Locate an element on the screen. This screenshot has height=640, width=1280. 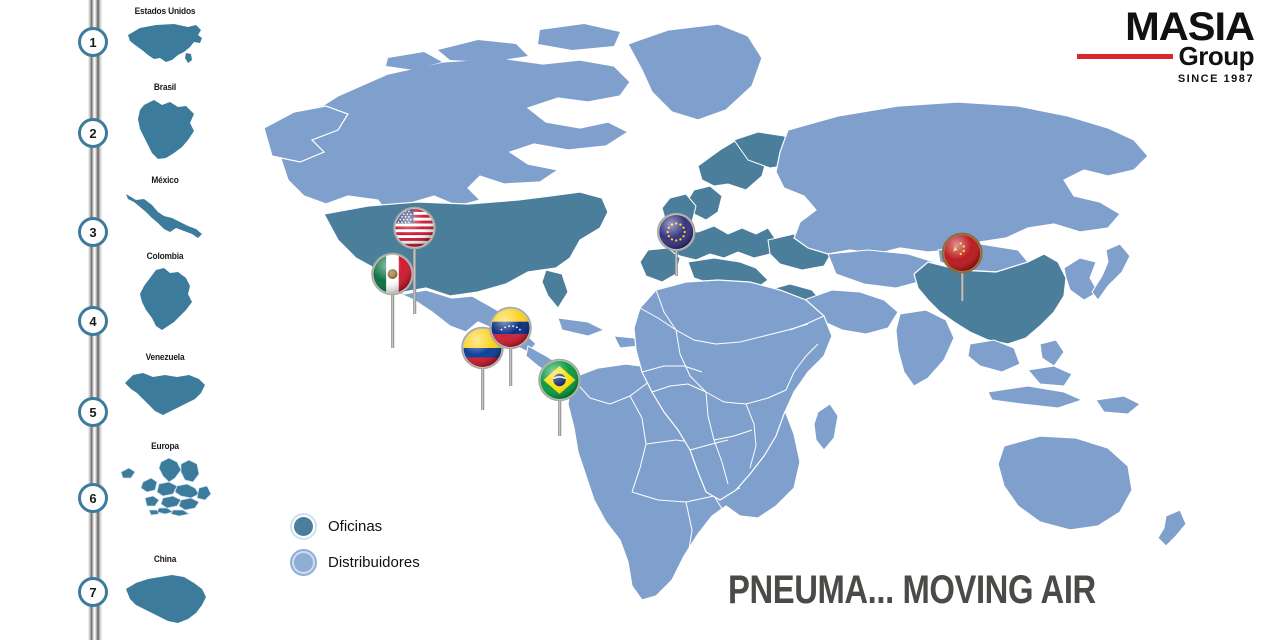
timeline-node-1-number: 1 is located at coordinates (93, 42).